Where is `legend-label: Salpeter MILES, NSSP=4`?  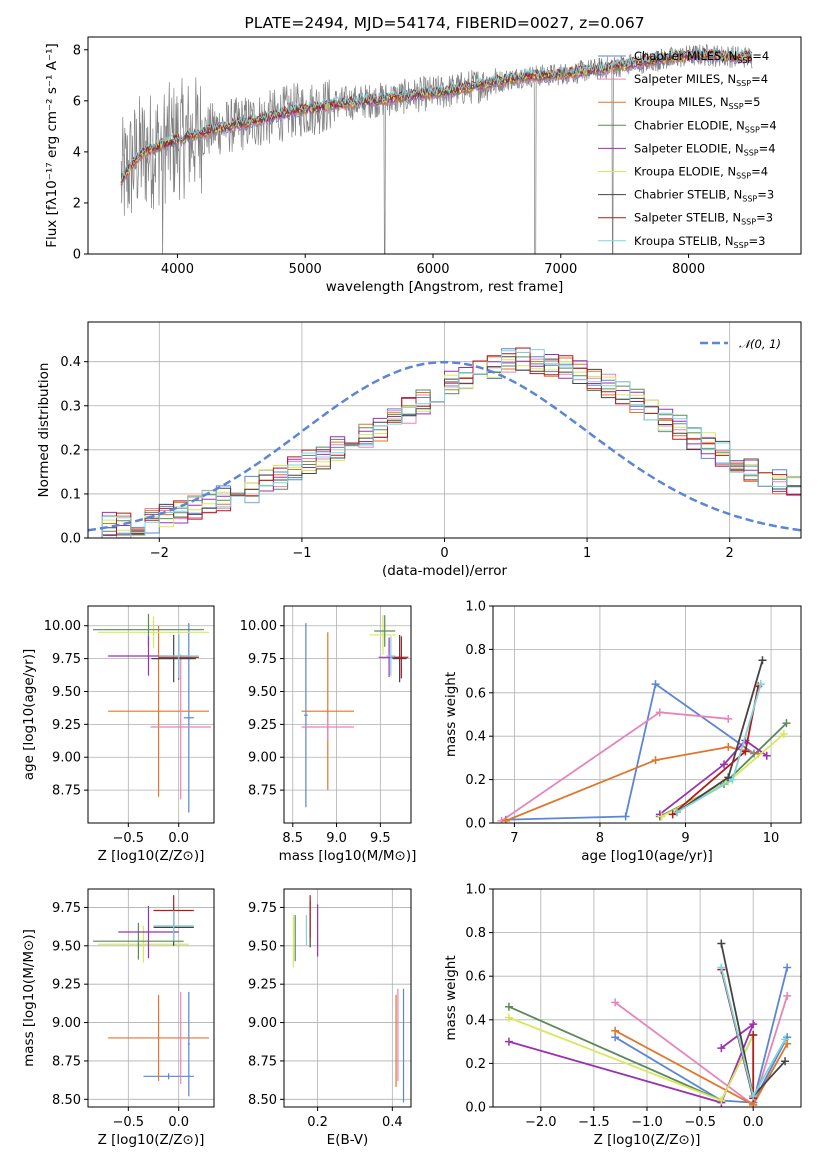
legend-label: Salpeter MILES, NSSP=4 is located at coordinates (701, 80).